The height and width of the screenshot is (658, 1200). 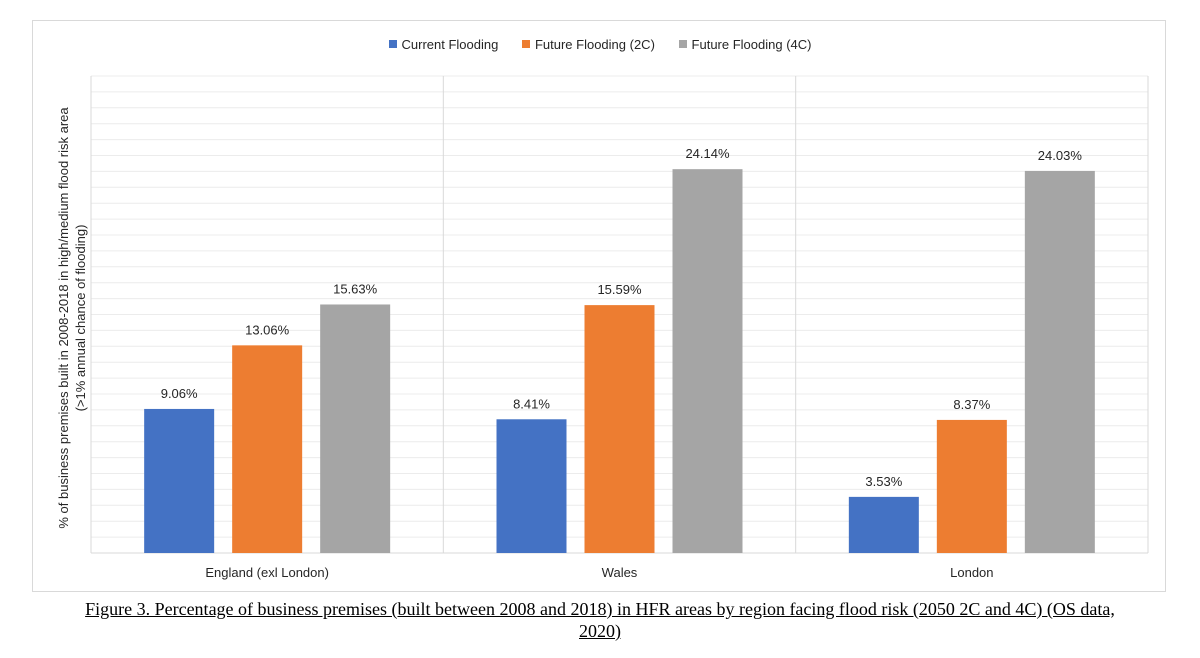 What do you see at coordinates (707, 153) in the screenshot?
I see `data-label: 24.14%` at bounding box center [707, 153].